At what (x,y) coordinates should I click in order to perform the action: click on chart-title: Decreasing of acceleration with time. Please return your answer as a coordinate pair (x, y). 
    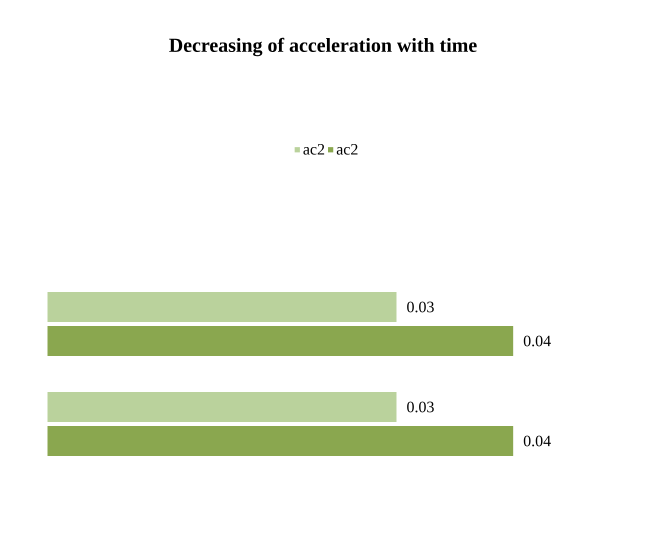
    Looking at the image, I should click on (323, 47).